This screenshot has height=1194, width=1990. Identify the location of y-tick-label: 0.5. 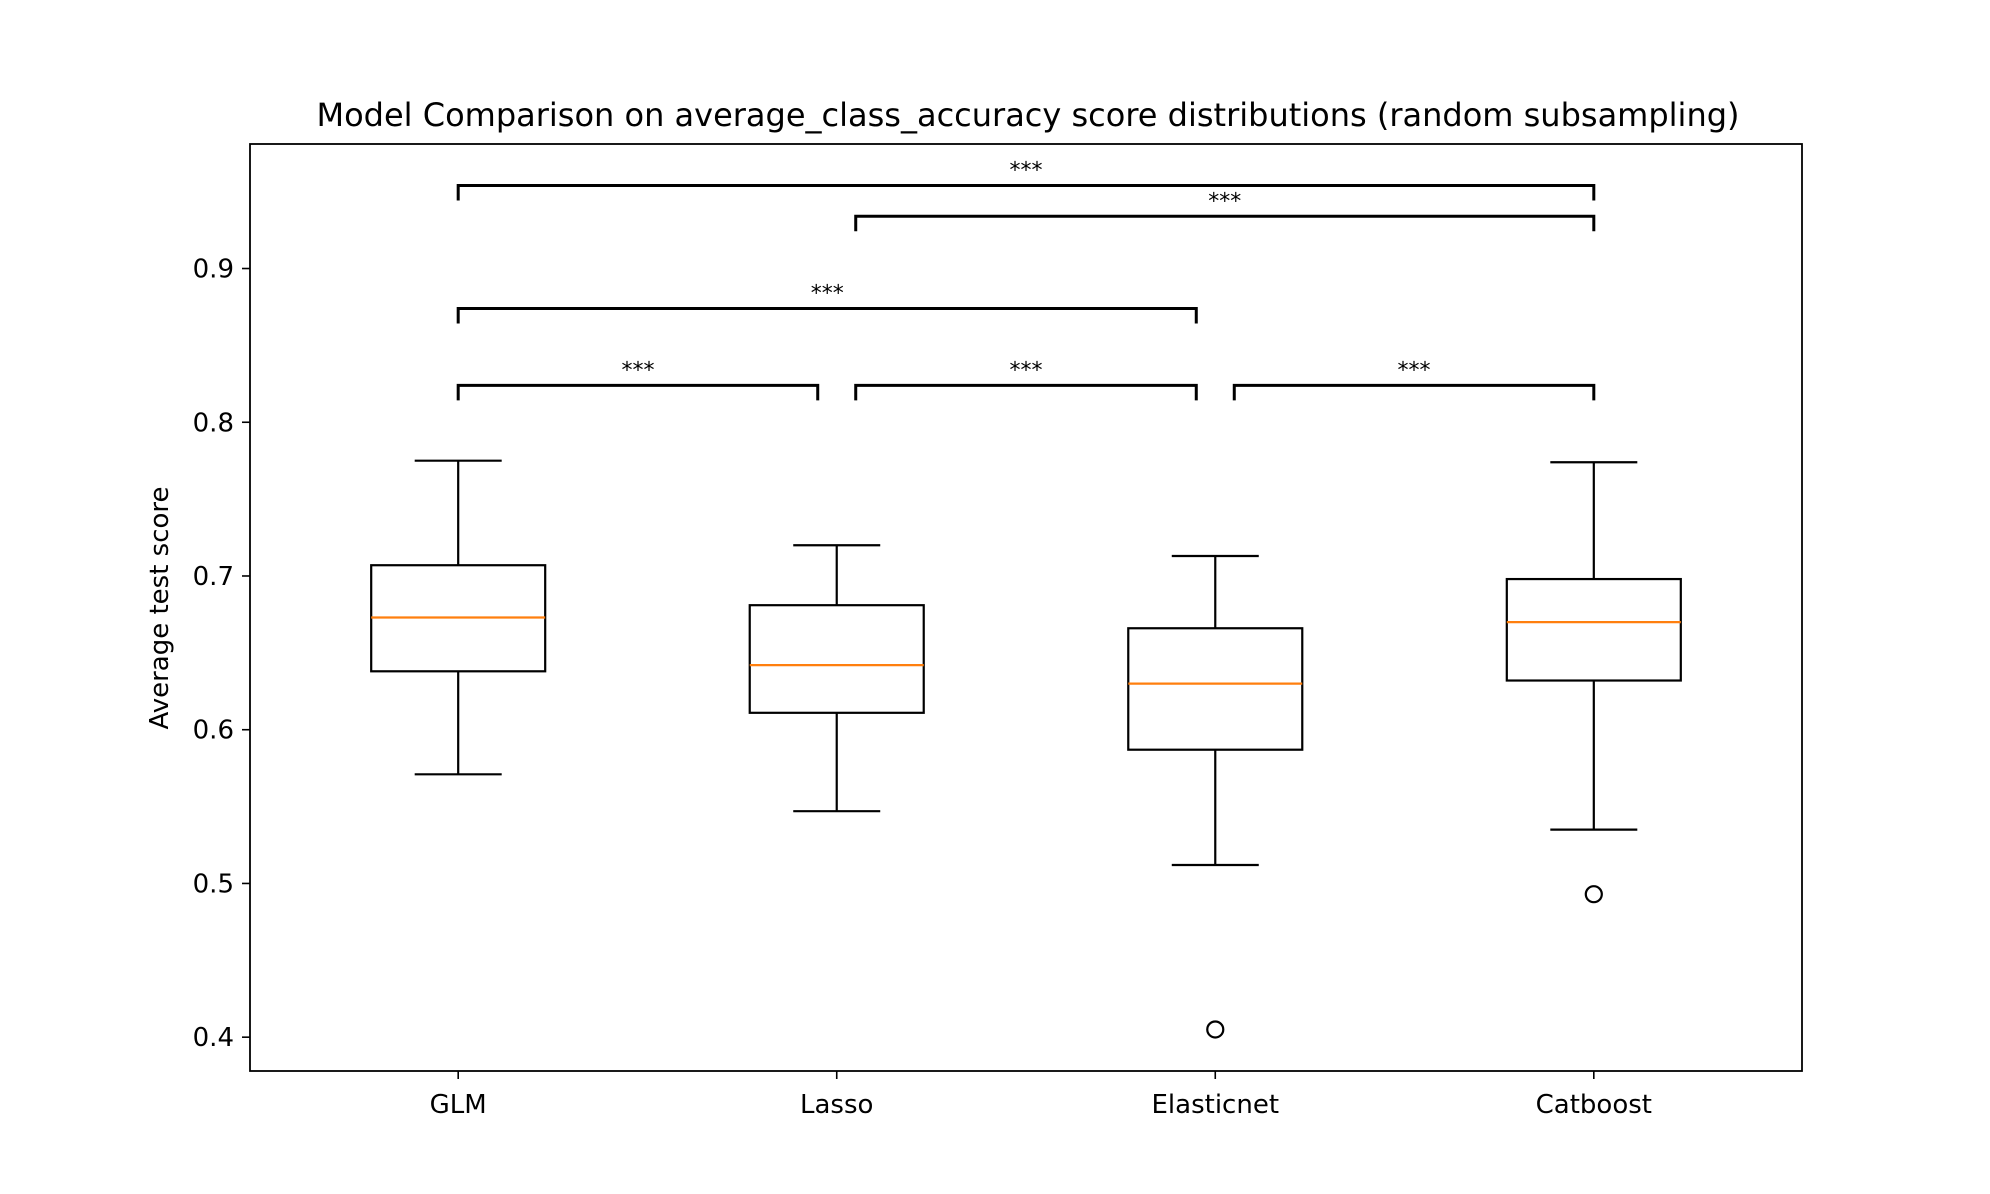
(213, 884).